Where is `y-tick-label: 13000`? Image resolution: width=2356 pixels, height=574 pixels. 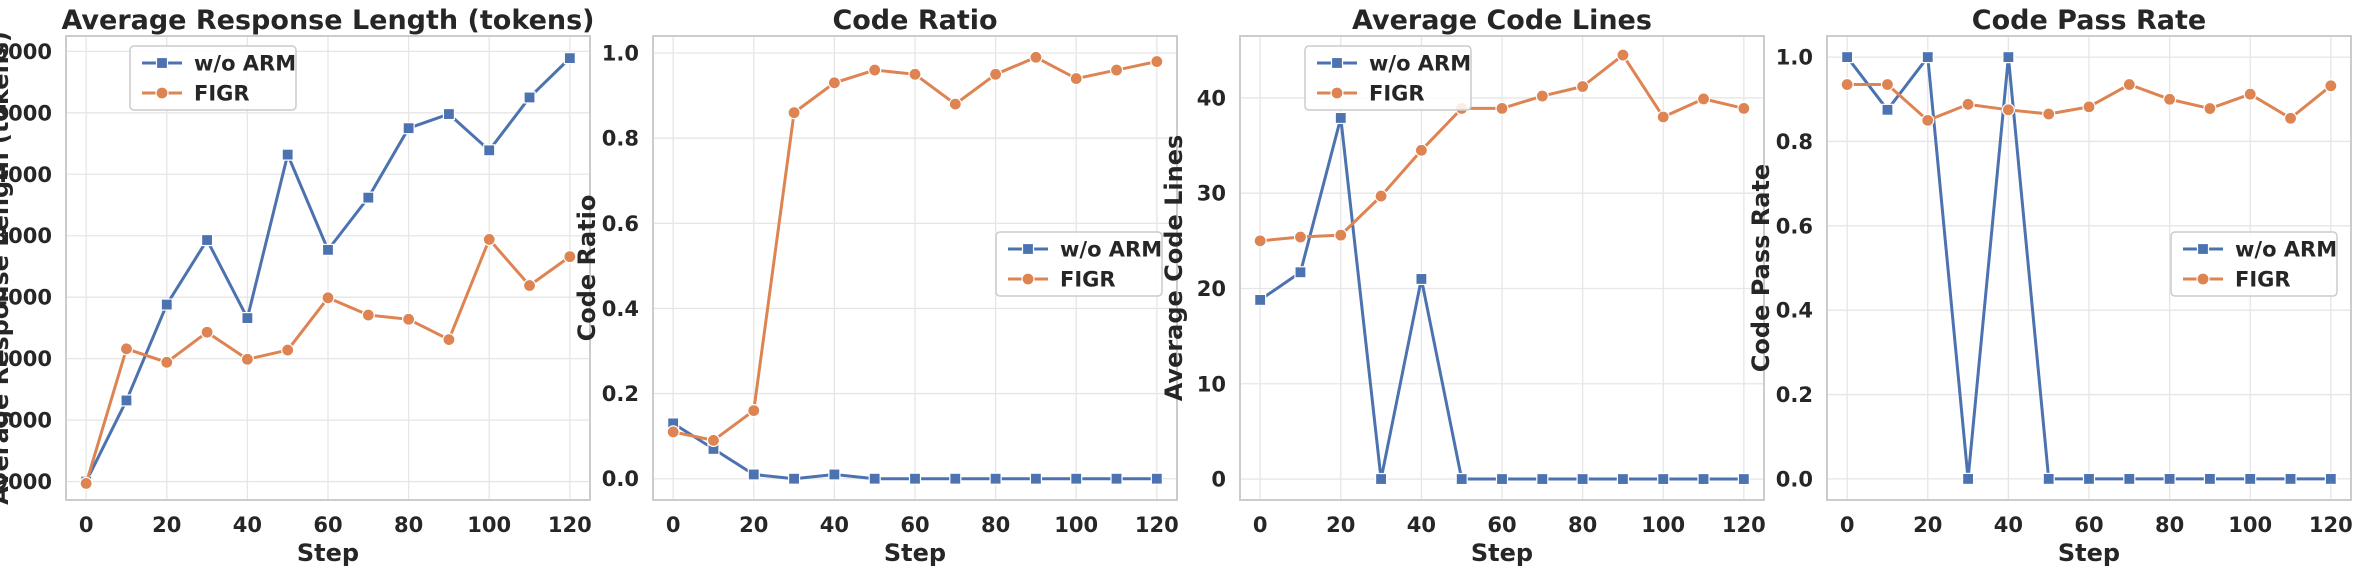
y-tick-label: 13000 is located at coordinates (26, 236).